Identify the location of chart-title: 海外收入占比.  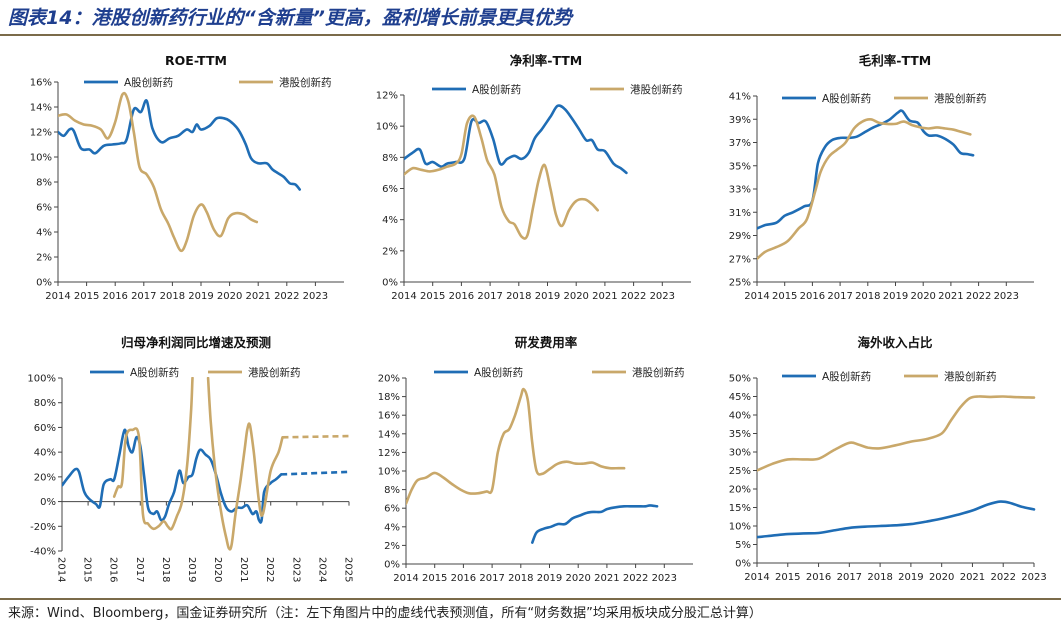
(895, 342).